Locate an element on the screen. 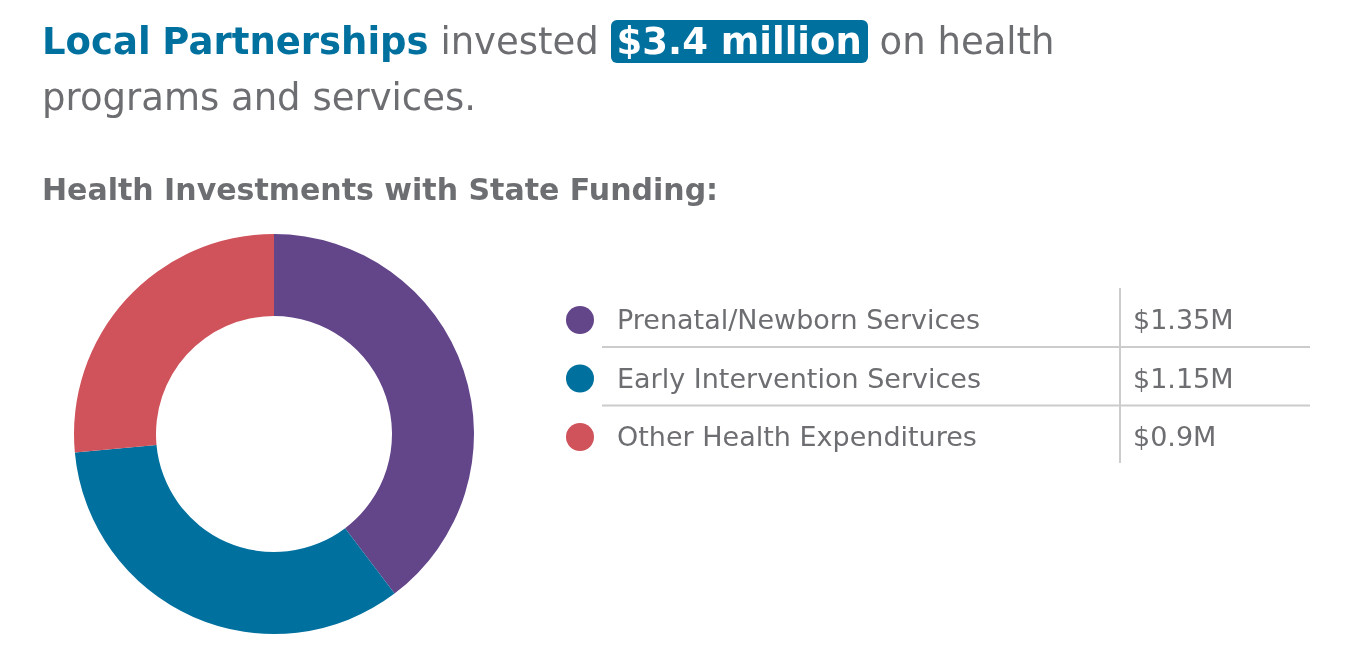  chart-title: Local Partnerships invested $3.4 million on health programs and services. is located at coordinates (548, 69).